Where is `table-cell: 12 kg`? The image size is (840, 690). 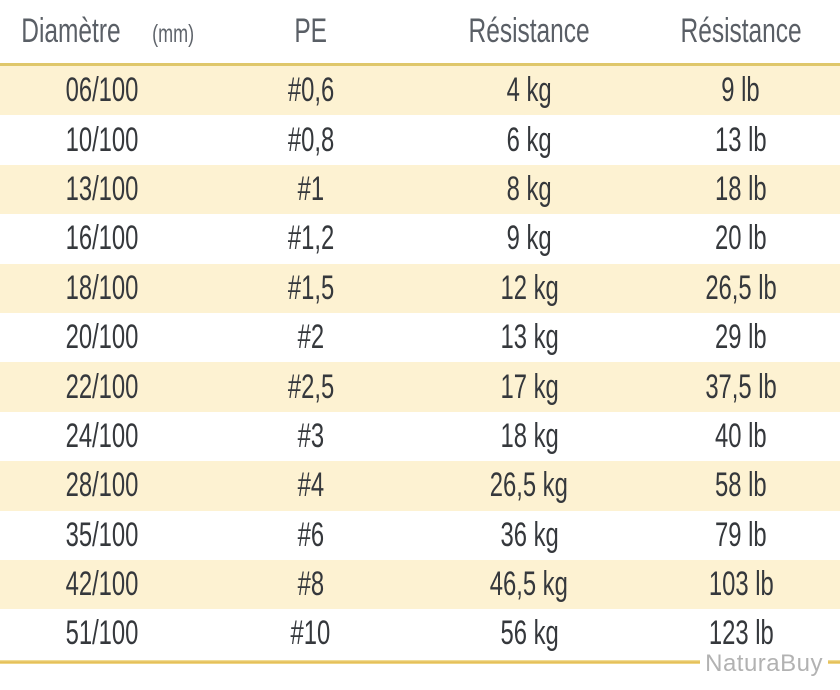
table-cell: 12 kg is located at coordinates (529, 287).